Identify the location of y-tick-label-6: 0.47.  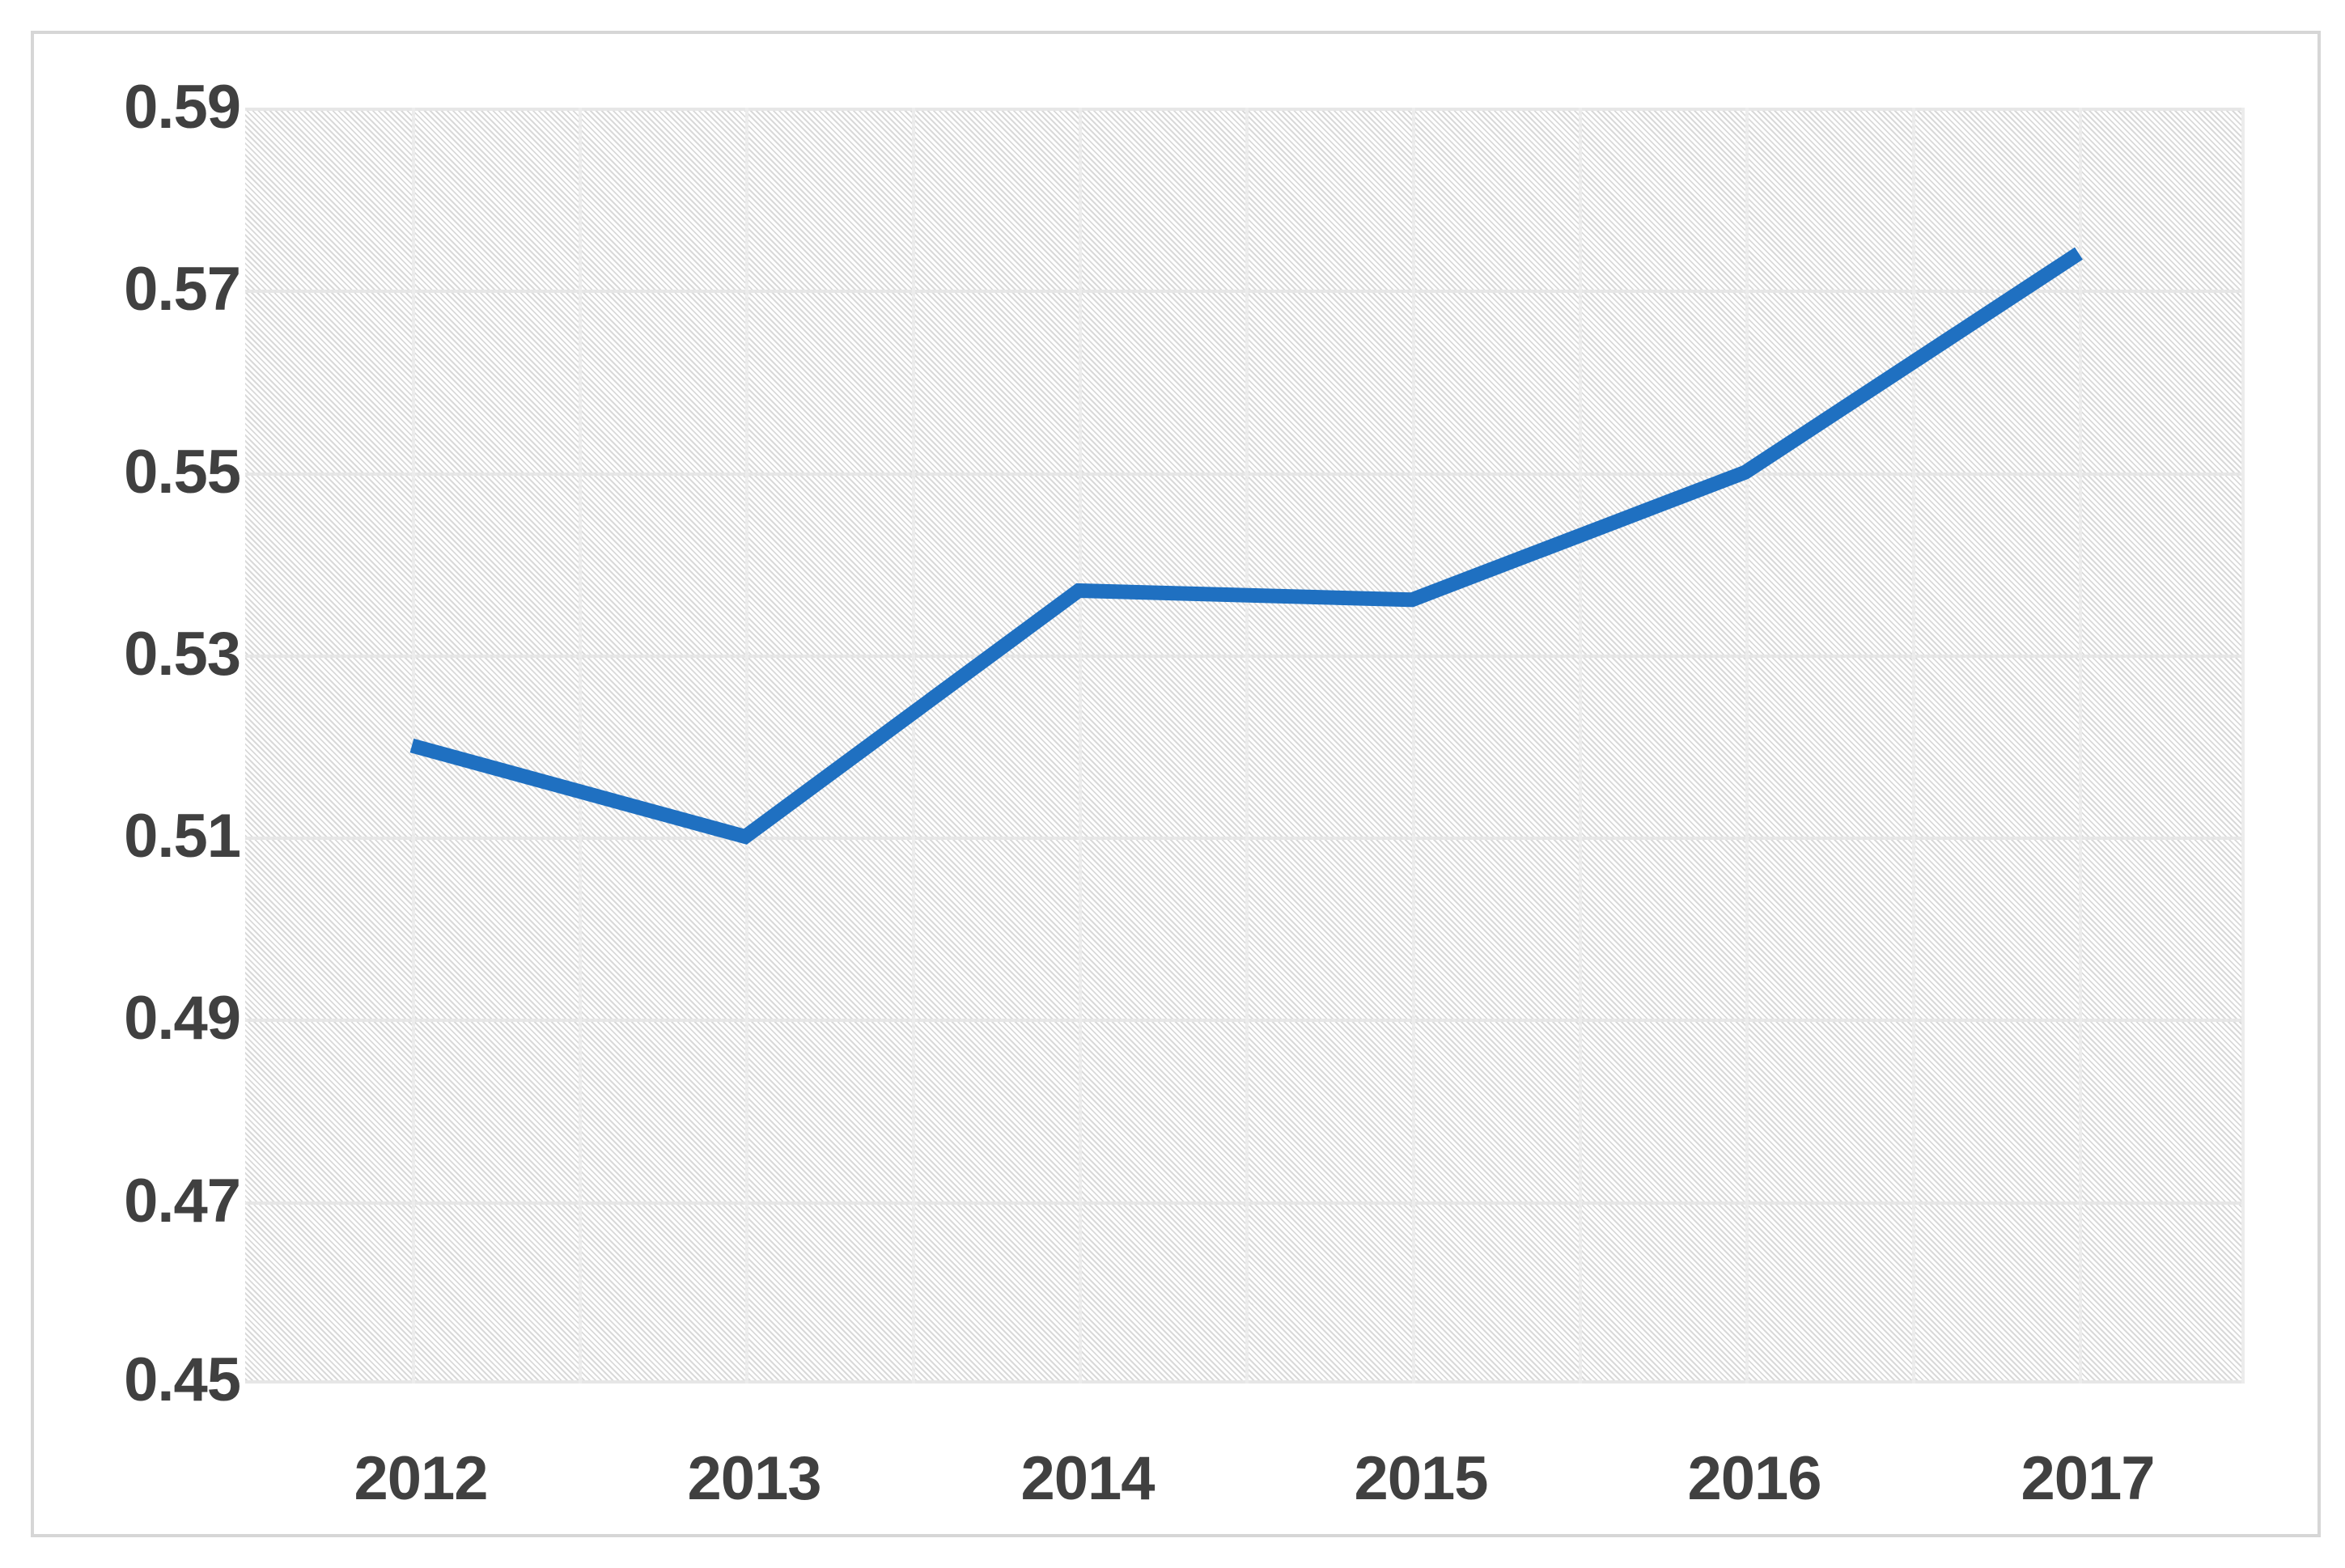
(183, 1201).